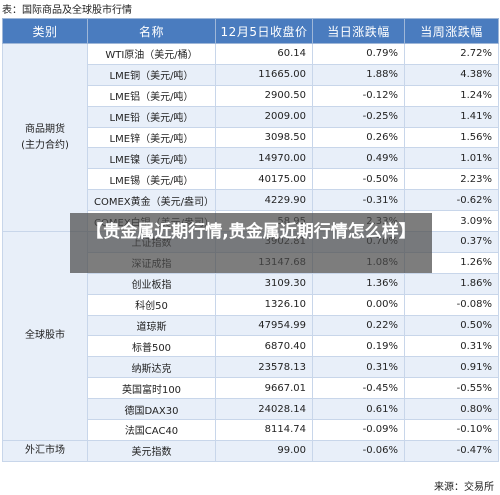 This screenshot has height=495, width=500. I want to click on name-cell: LME锌（美元/吨）, so click(151, 137).